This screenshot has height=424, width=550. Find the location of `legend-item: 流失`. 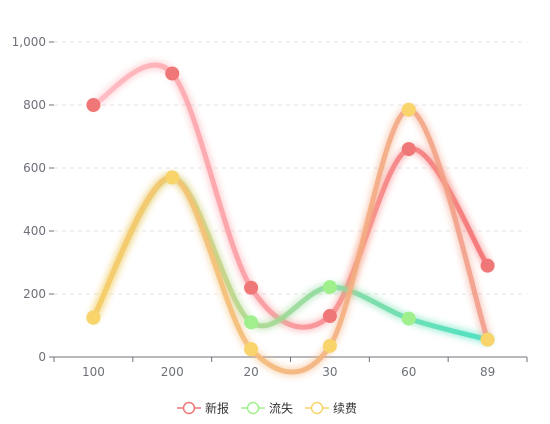

legend-item: 流失 is located at coordinates (267, 408).